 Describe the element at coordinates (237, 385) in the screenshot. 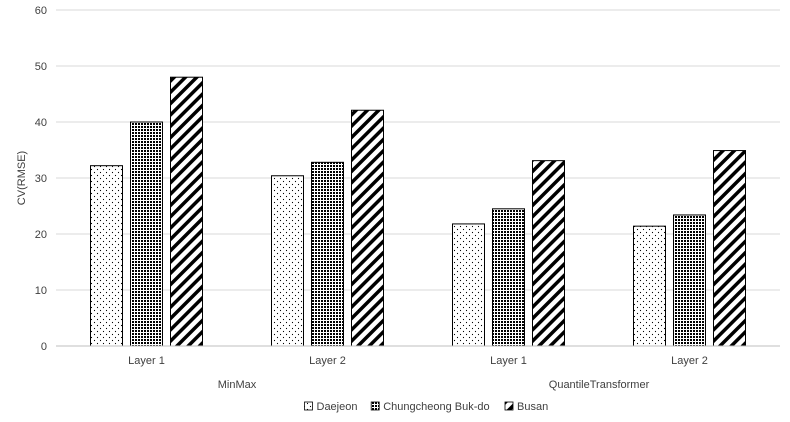

I see `x-group-label: MinMax` at that location.